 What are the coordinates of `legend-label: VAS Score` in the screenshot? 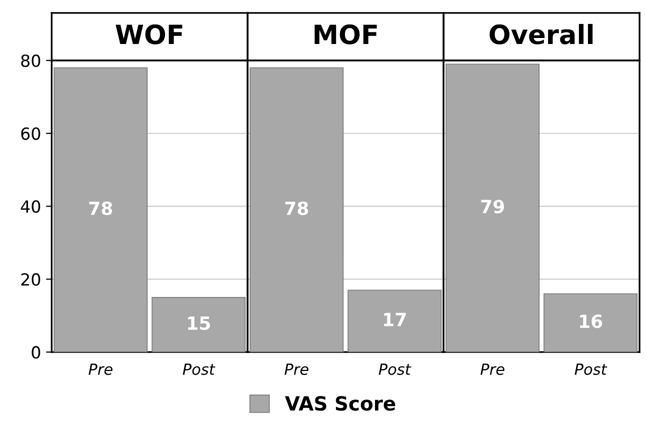 It's located at (340, 403).